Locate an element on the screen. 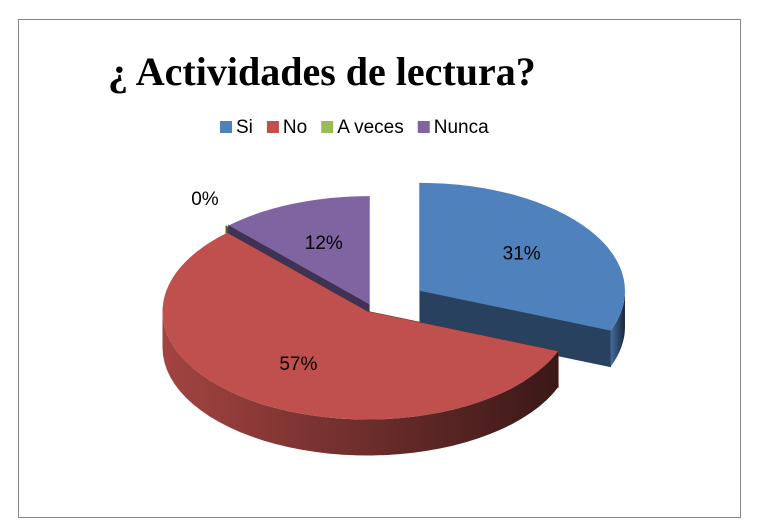 Image resolution: width=758 pixels, height=526 pixels. data-label: 31% is located at coordinates (522, 253).